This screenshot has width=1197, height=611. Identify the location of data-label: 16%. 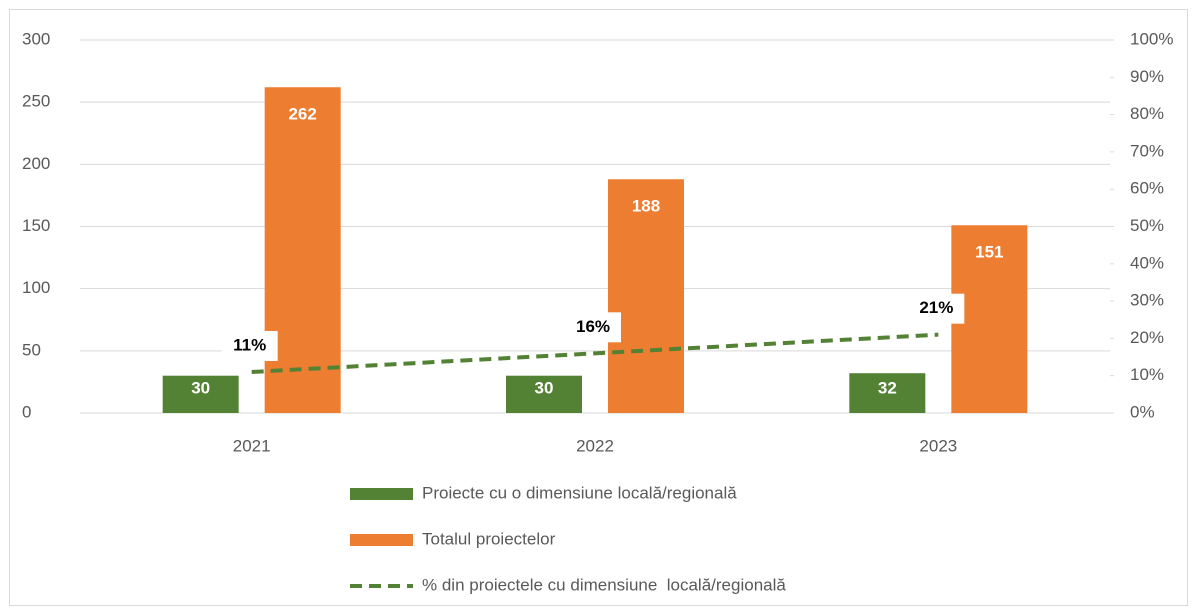
(593, 326).